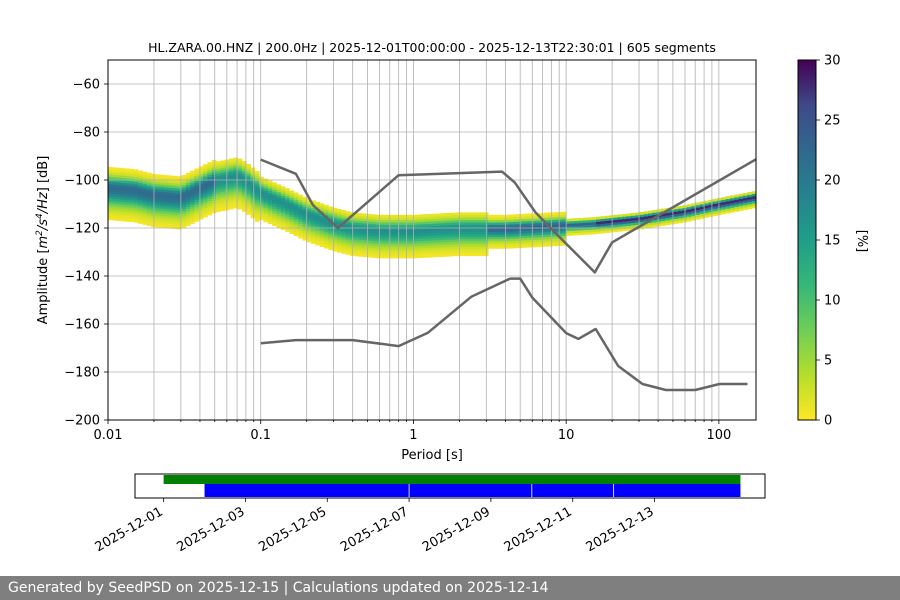  Describe the element at coordinates (413, 435) in the screenshot. I see `x-tick-label: 1` at that location.